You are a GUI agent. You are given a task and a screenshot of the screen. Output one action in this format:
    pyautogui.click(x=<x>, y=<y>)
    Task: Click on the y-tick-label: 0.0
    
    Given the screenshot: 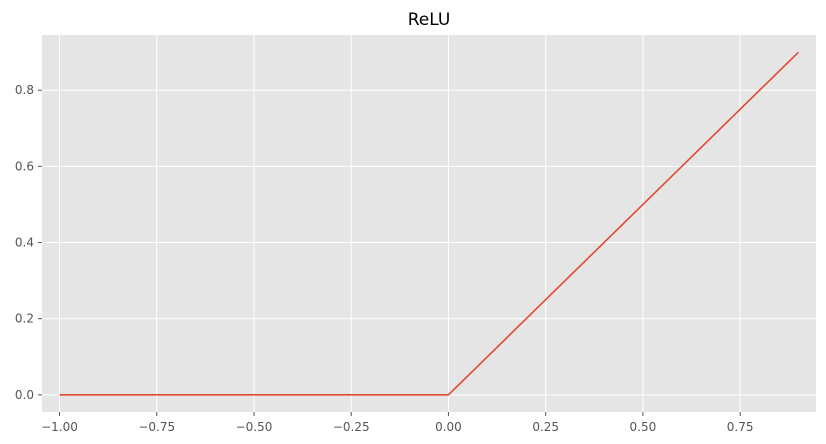 What is the action you would take?
    pyautogui.click(x=24, y=395)
    